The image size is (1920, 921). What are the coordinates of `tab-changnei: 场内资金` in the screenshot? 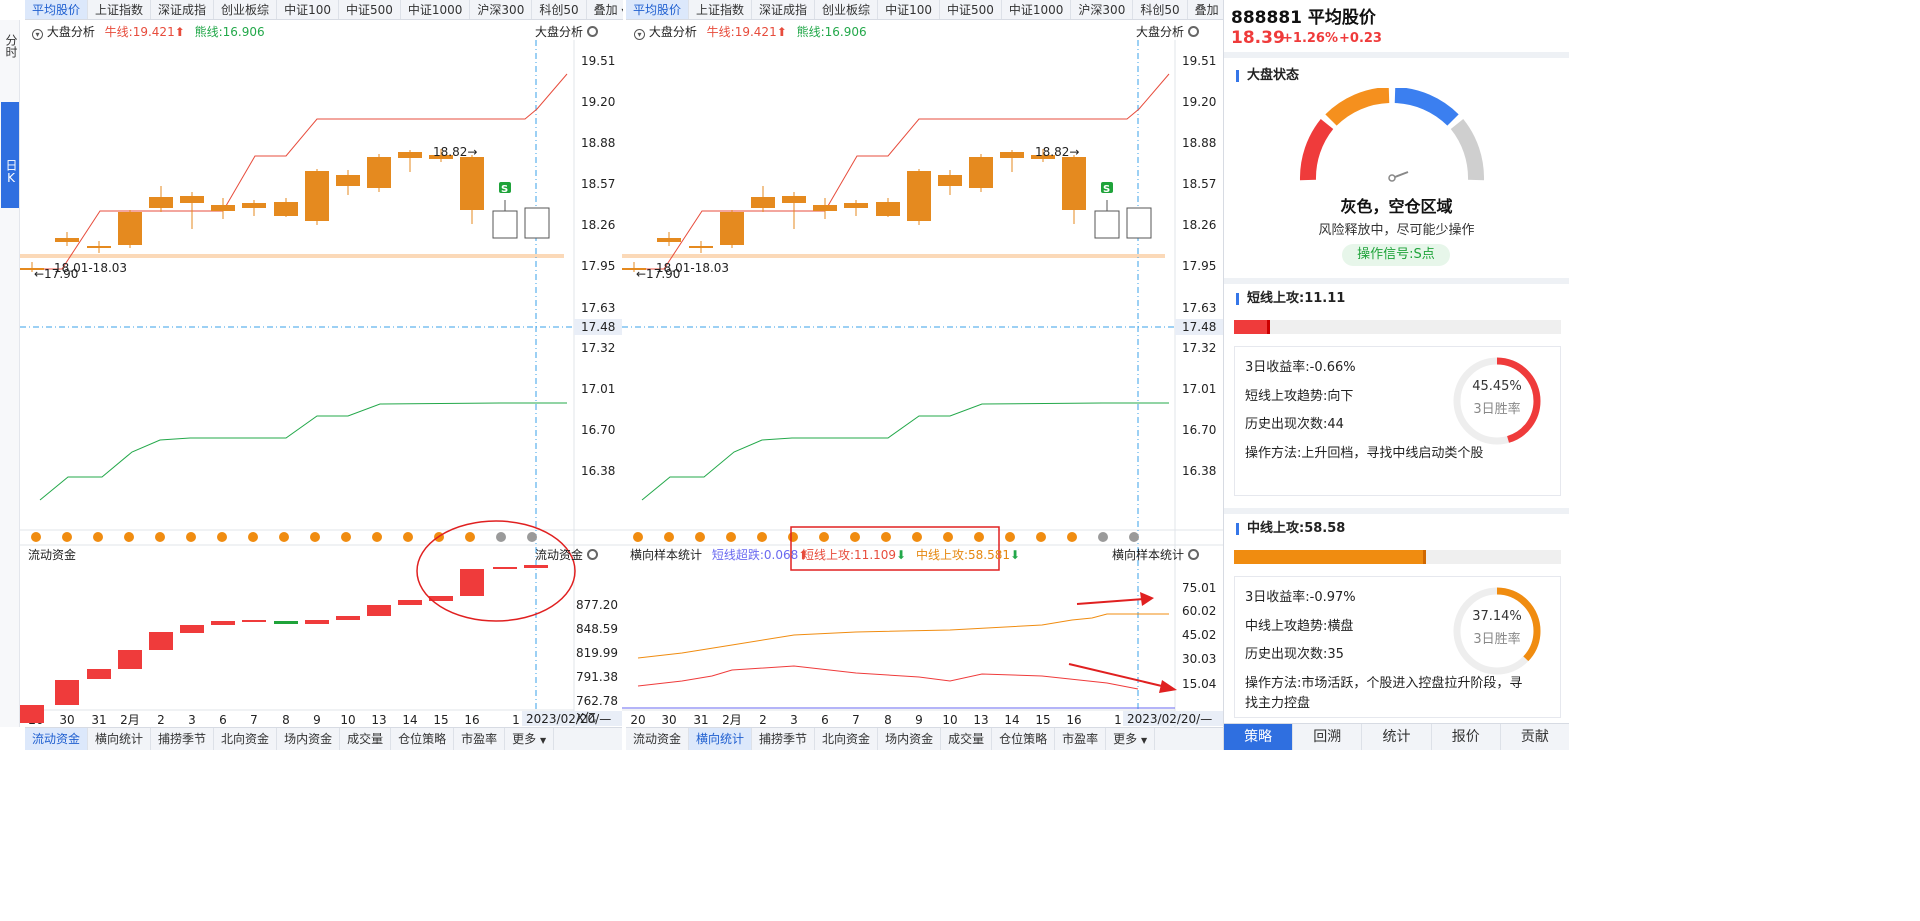 It's located at (309, 739).